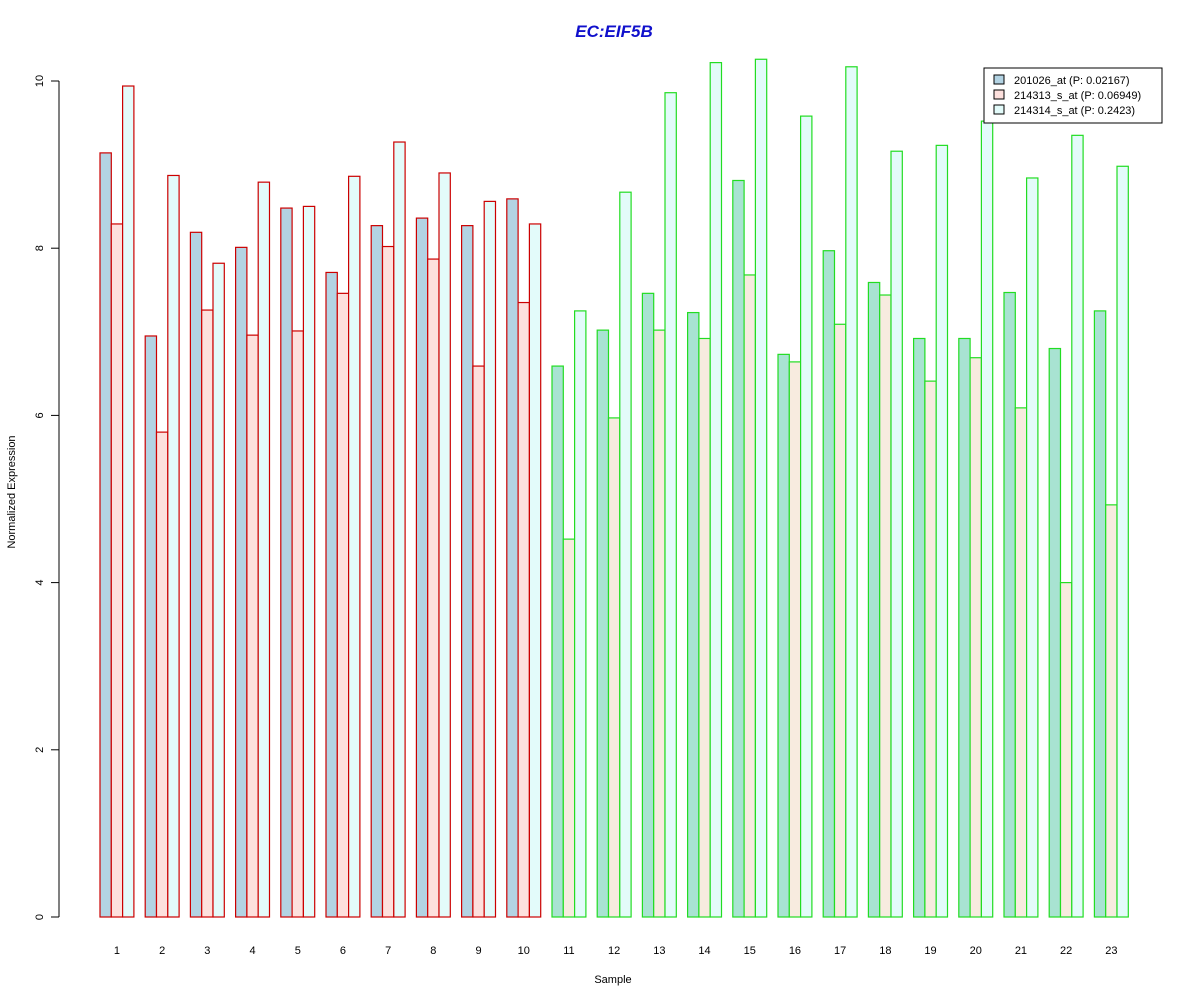 This screenshot has height=1000, width=1200. What do you see at coordinates (207, 951) in the screenshot?
I see `x-tick-label: 3` at bounding box center [207, 951].